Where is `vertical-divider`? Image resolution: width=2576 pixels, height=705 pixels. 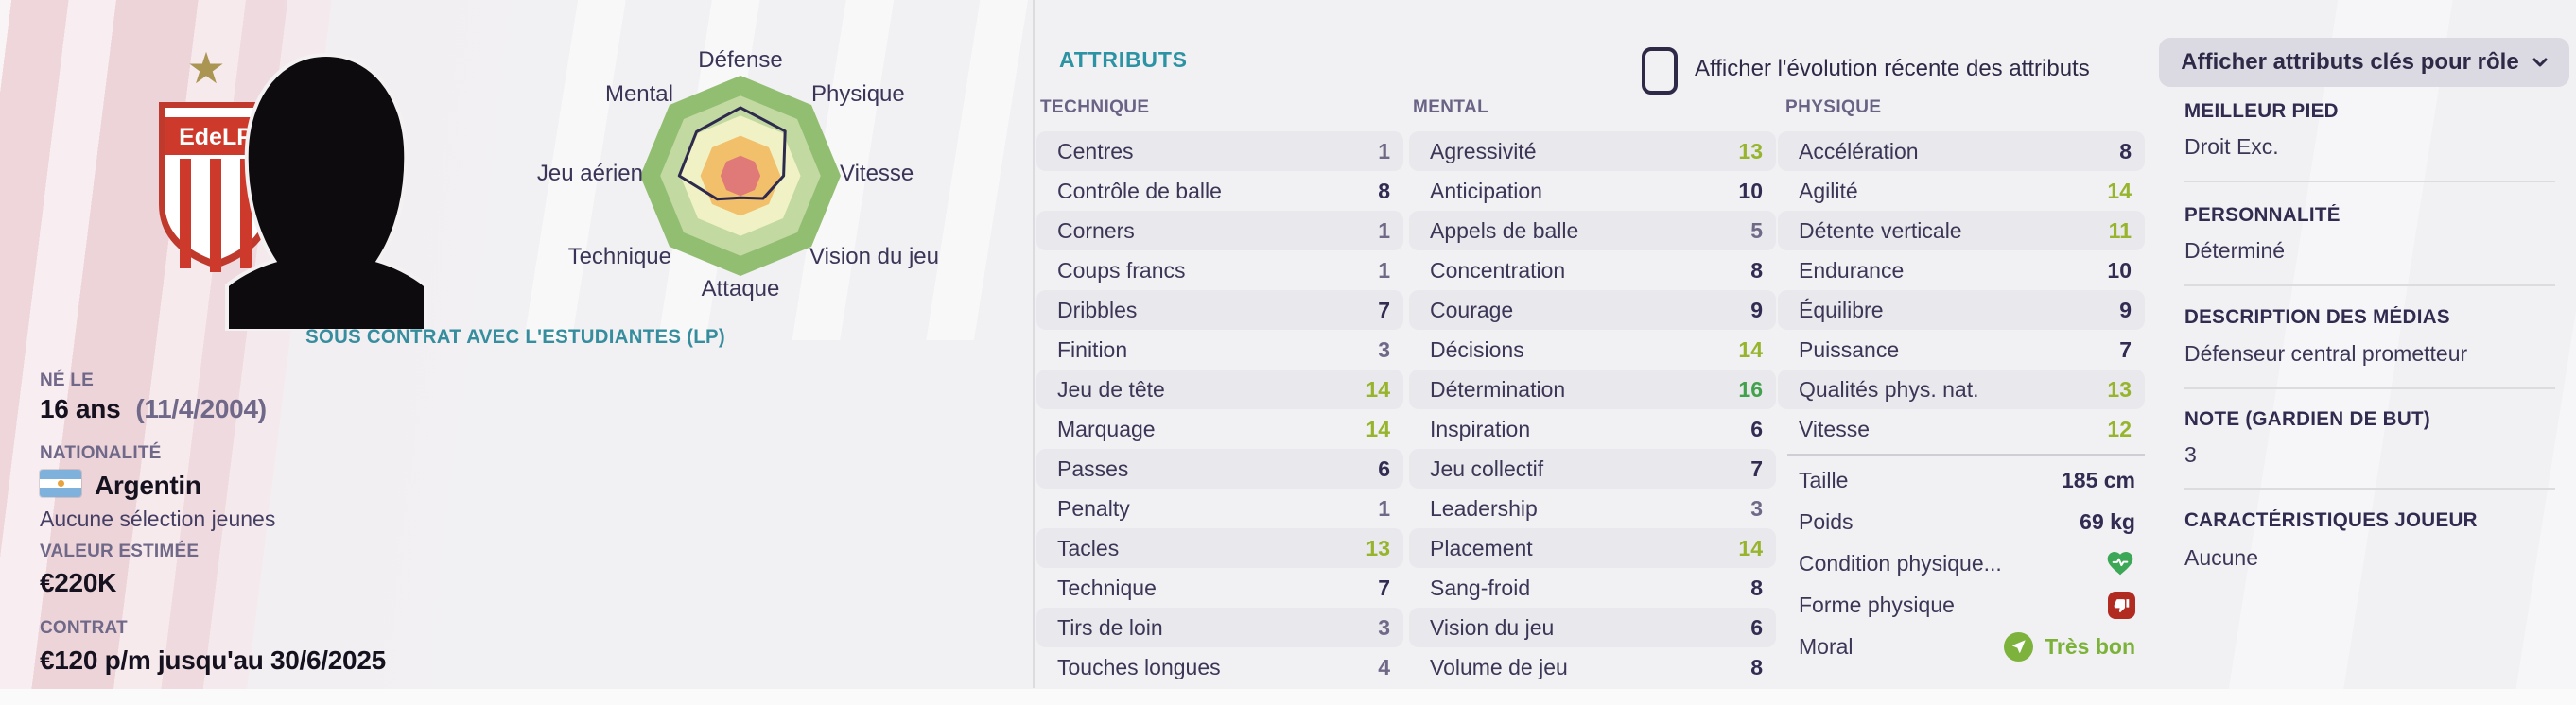 vertical-divider is located at coordinates (1034, 344).